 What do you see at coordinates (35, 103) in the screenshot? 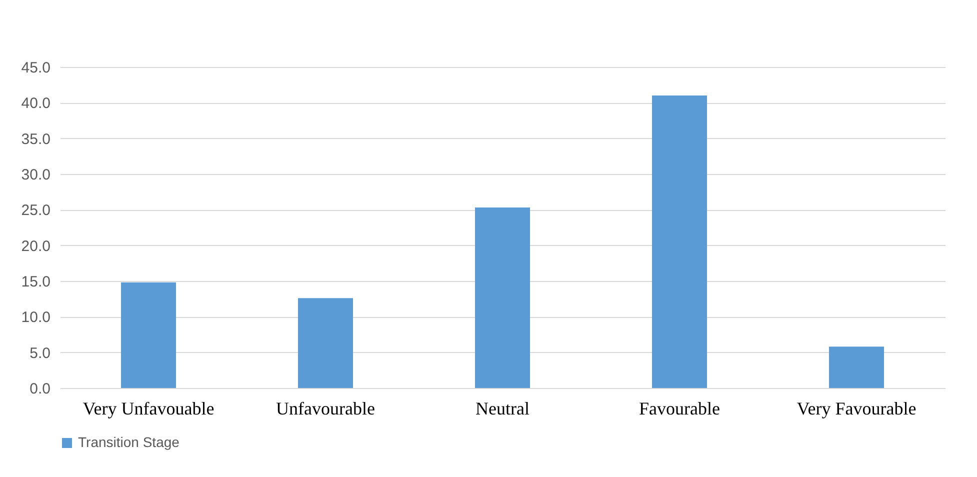
I see `y-tick-label: 40.0` at bounding box center [35, 103].